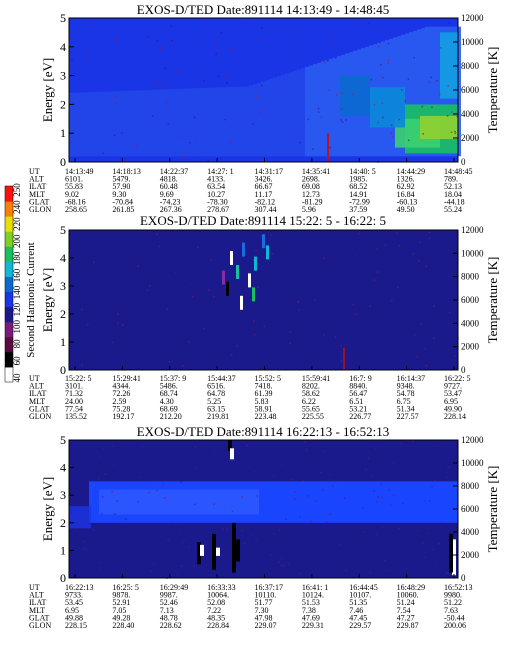 This screenshot has height=649, width=505. Describe the element at coordinates (78, 378) in the screenshot. I see `table-cell: 15:22: 5` at that location.